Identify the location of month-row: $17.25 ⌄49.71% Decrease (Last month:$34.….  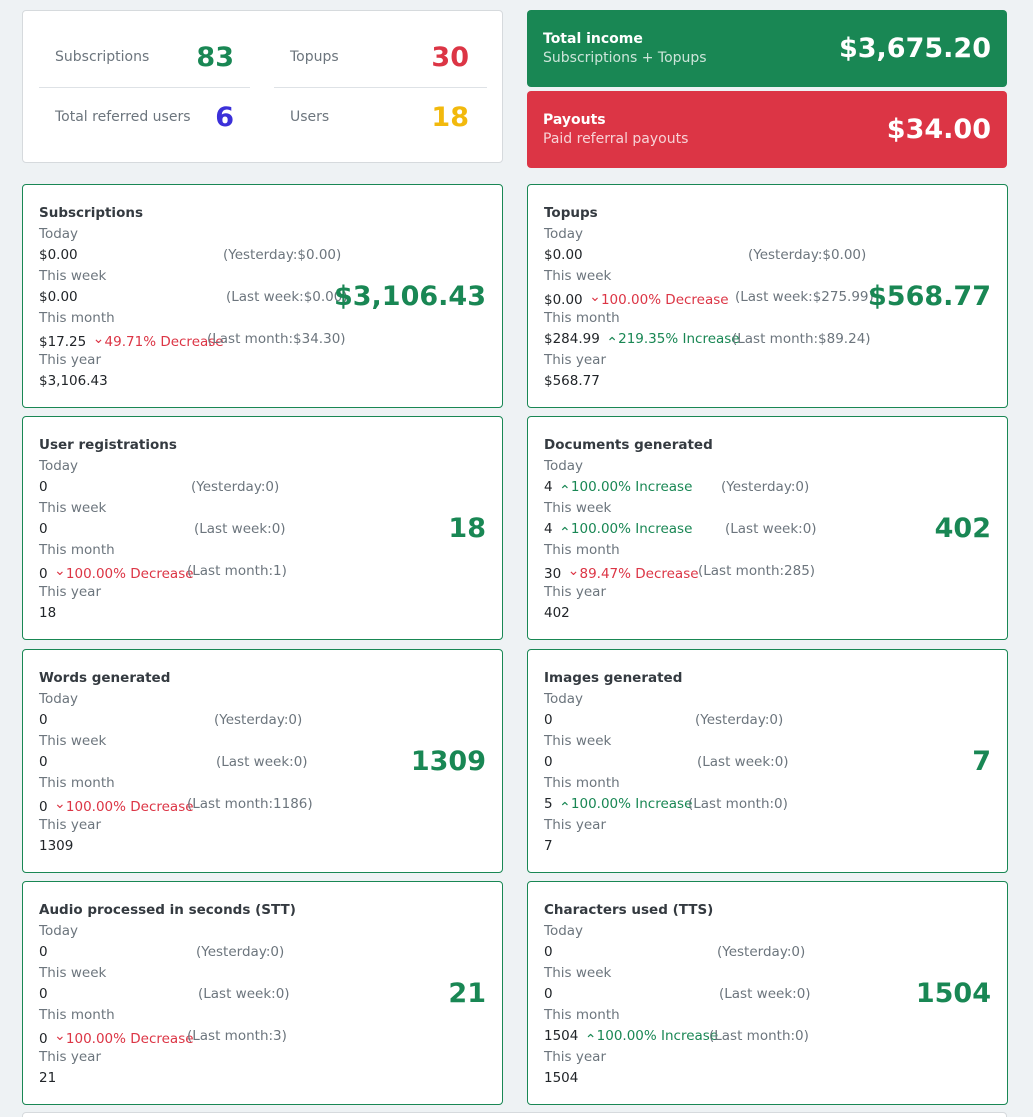
(262, 339).